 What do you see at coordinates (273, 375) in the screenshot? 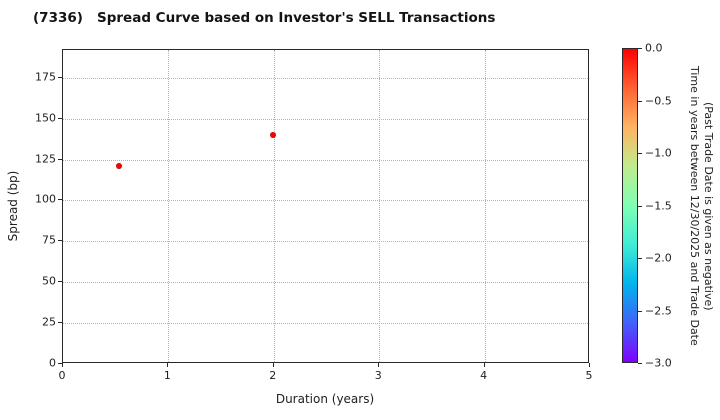
I see `x-tick-label: 2` at bounding box center [273, 375].